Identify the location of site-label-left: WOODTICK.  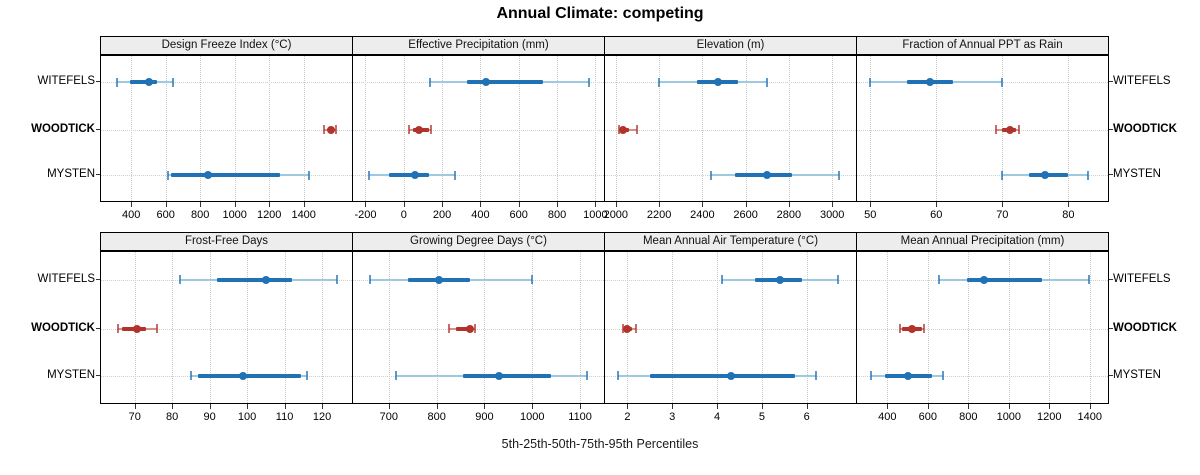
(63, 128).